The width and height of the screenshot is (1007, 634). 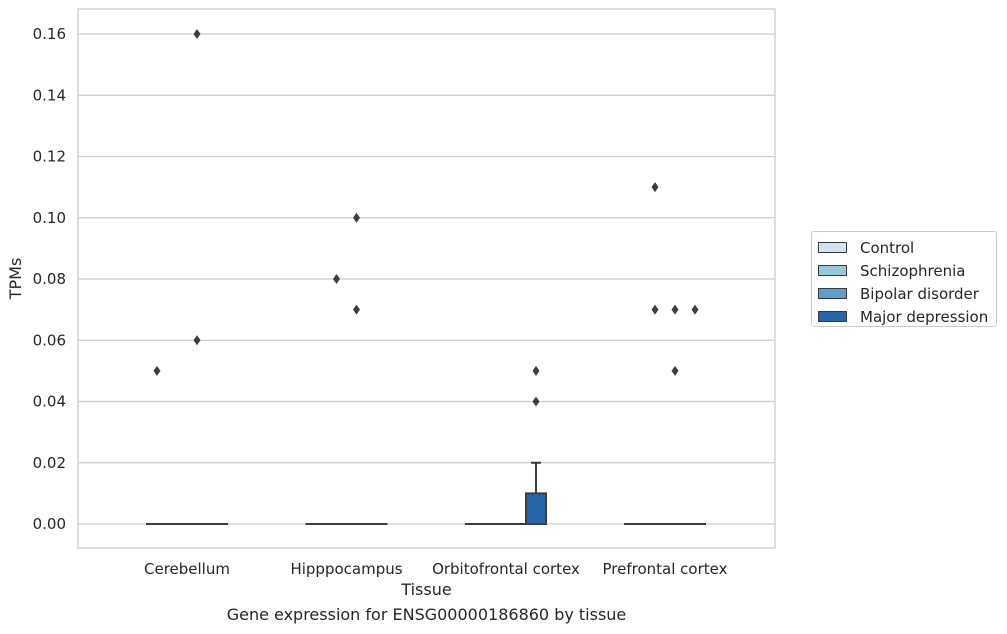 What do you see at coordinates (15, 279) in the screenshot?
I see `y-axis-label: TPMs` at bounding box center [15, 279].